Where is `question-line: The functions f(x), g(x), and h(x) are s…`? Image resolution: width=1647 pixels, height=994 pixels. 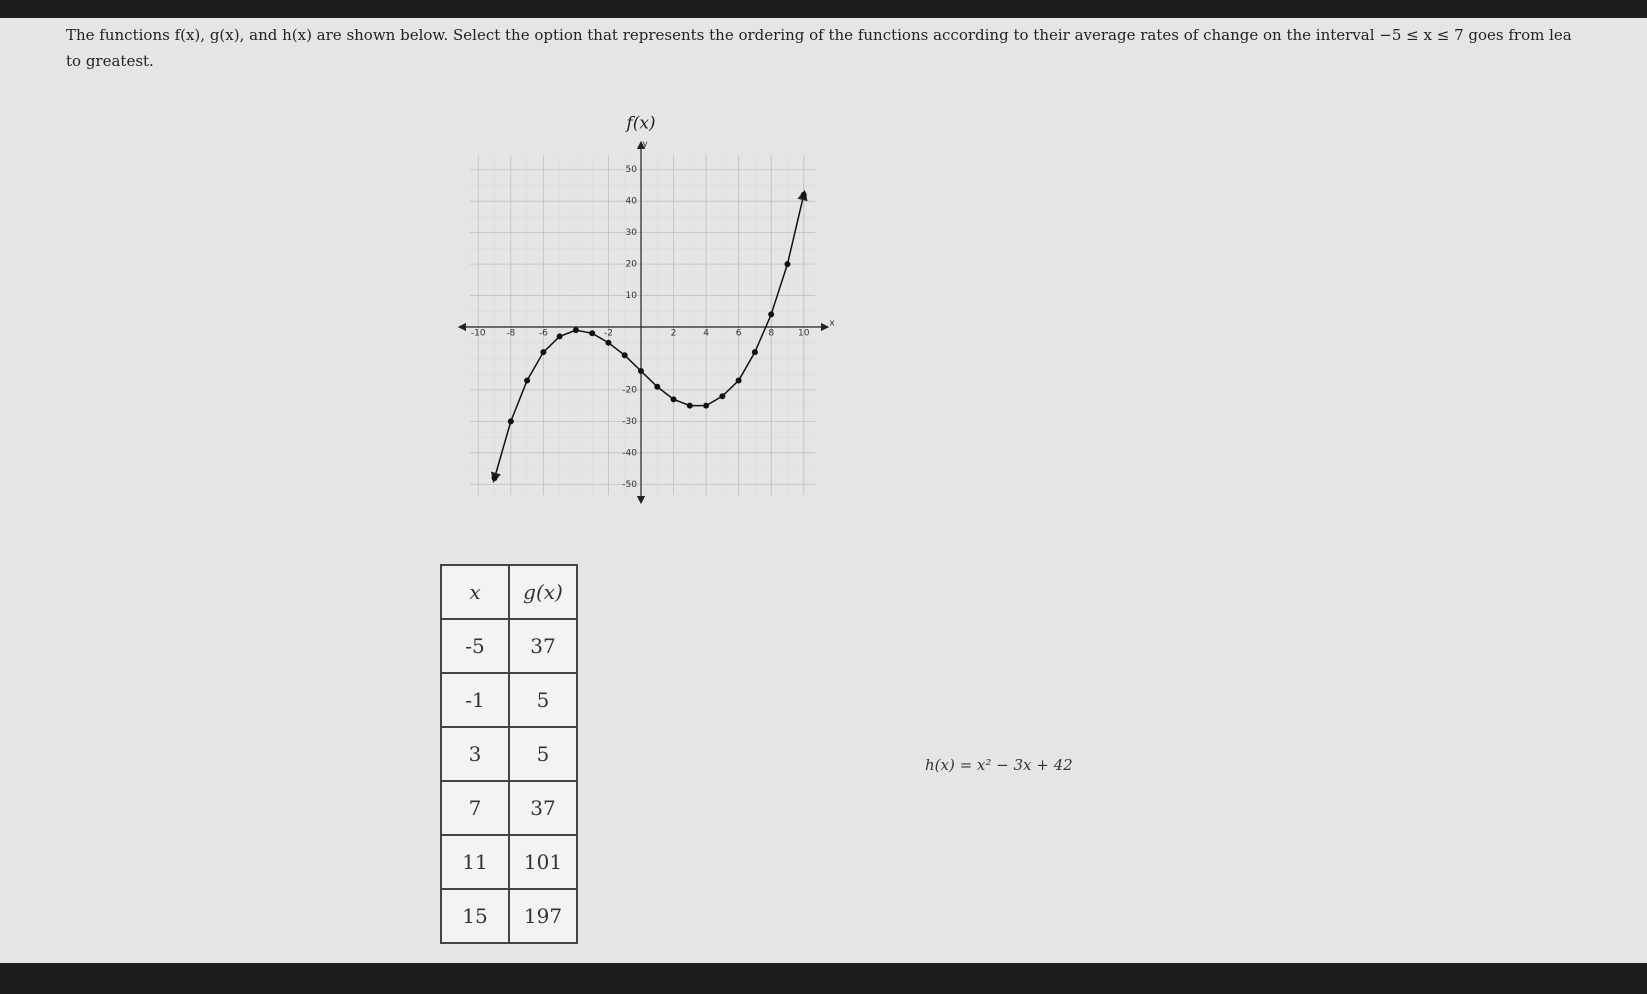
question-line: The functions f(x), g(x), and h(x) are s… is located at coordinates (819, 35).